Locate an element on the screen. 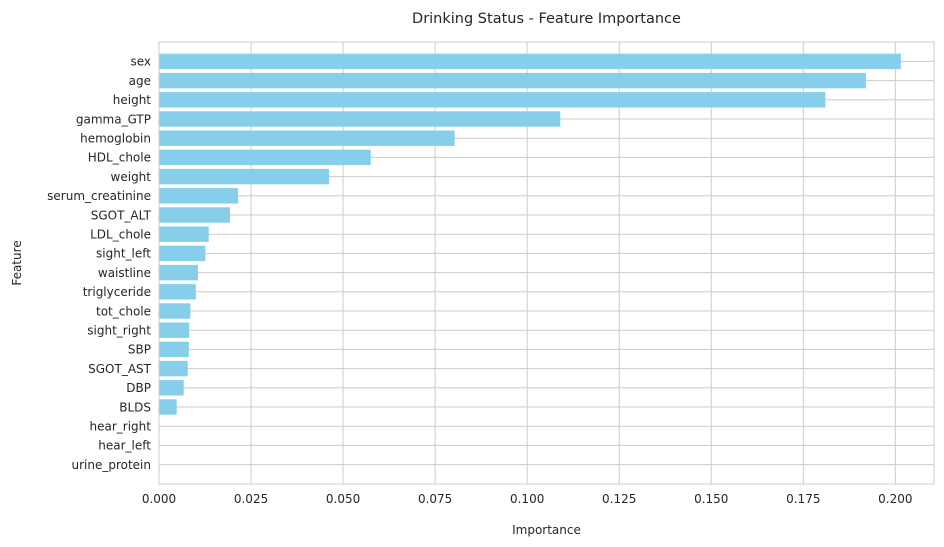 The height and width of the screenshot is (547, 944). y-tick-label: HDL_chole is located at coordinates (119, 158).